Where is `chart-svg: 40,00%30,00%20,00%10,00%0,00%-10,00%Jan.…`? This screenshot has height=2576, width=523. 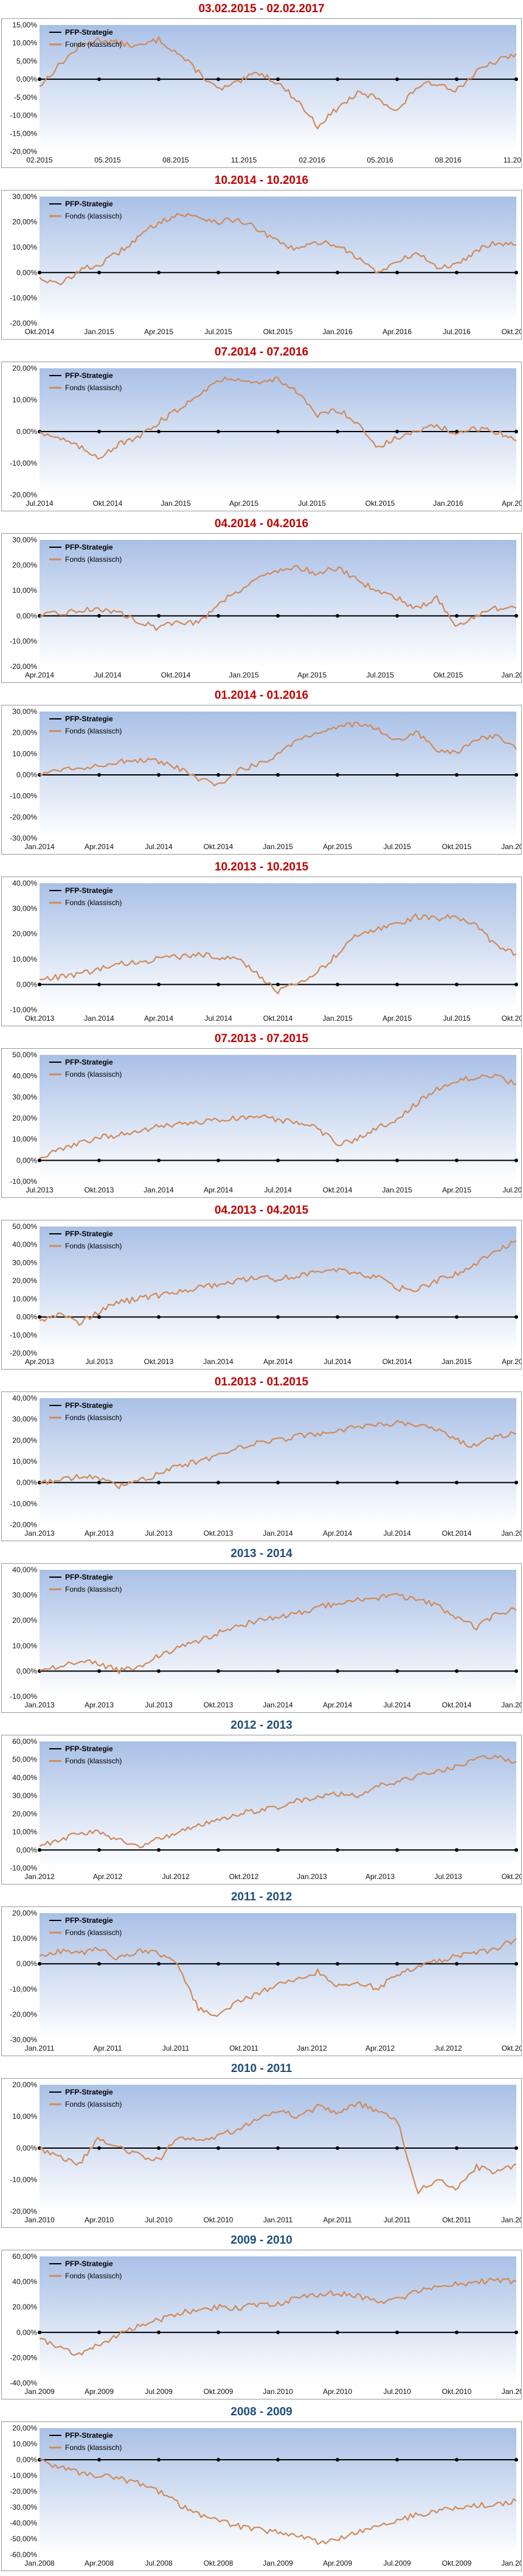 chart-svg: 40,00%30,00%20,00%10,00%0,00%-10,00%Jan.… is located at coordinates (266, 1637).